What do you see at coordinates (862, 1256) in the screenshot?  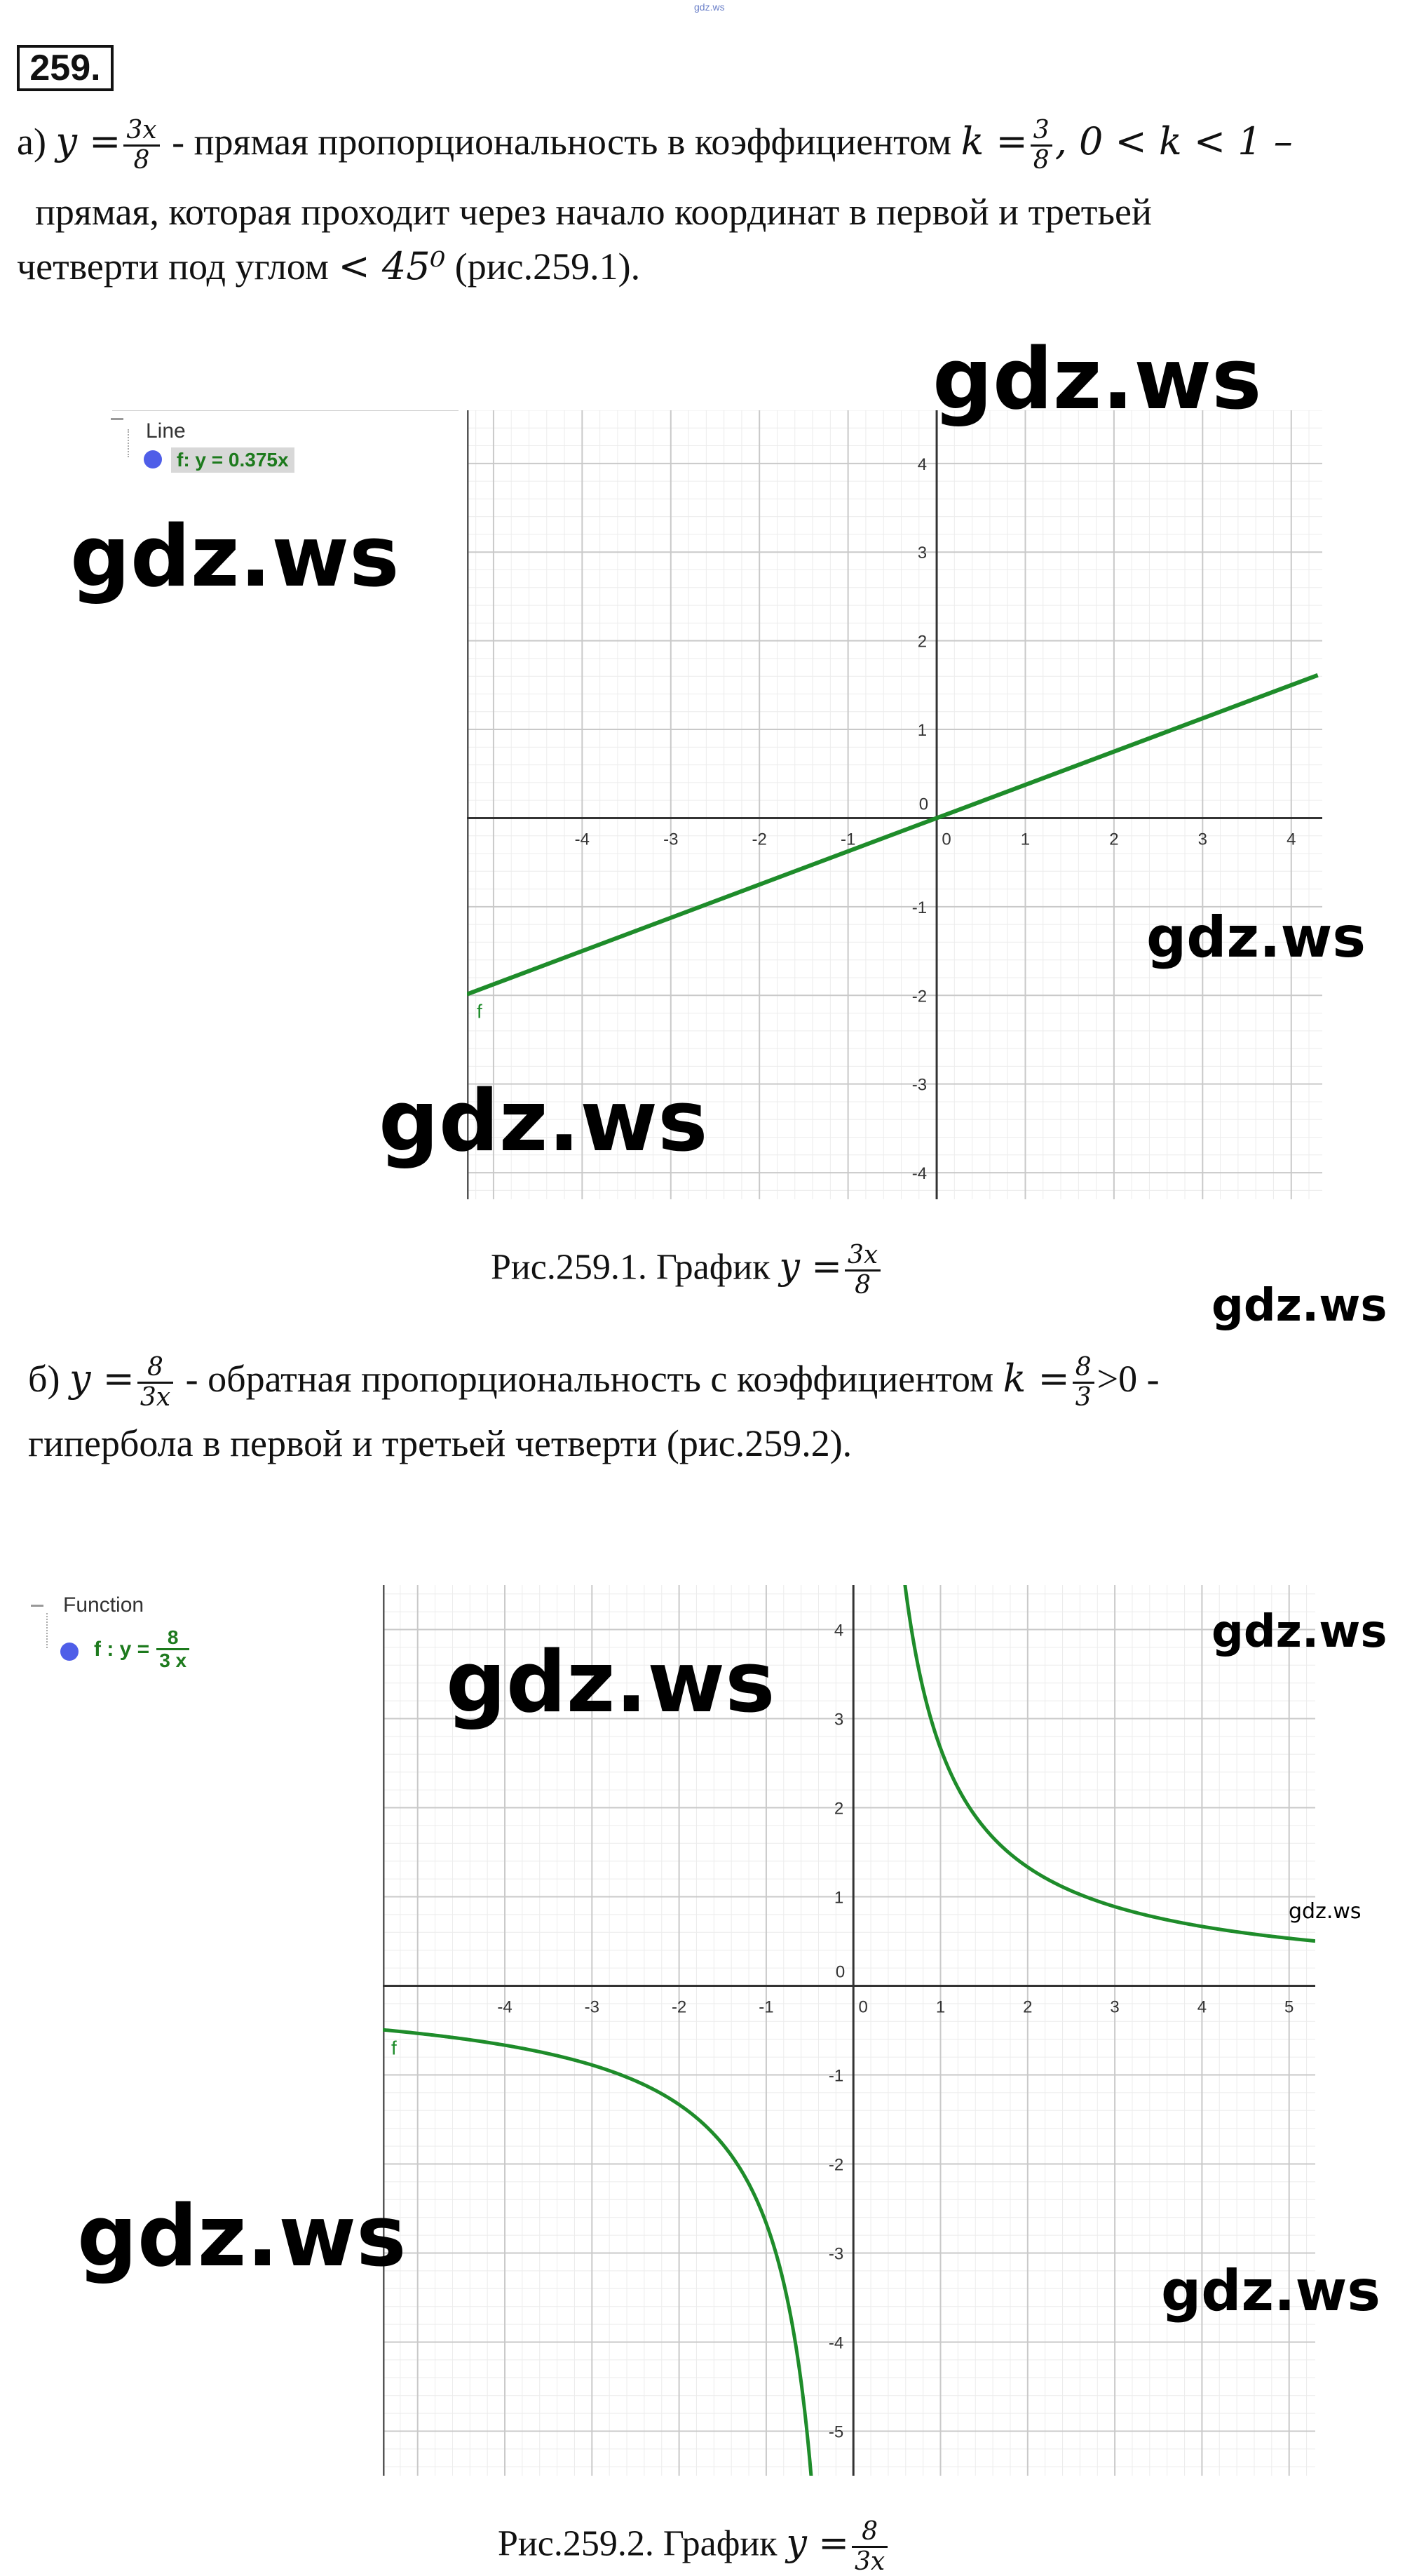 I see `fig1-caption-num: 3x` at bounding box center [862, 1256].